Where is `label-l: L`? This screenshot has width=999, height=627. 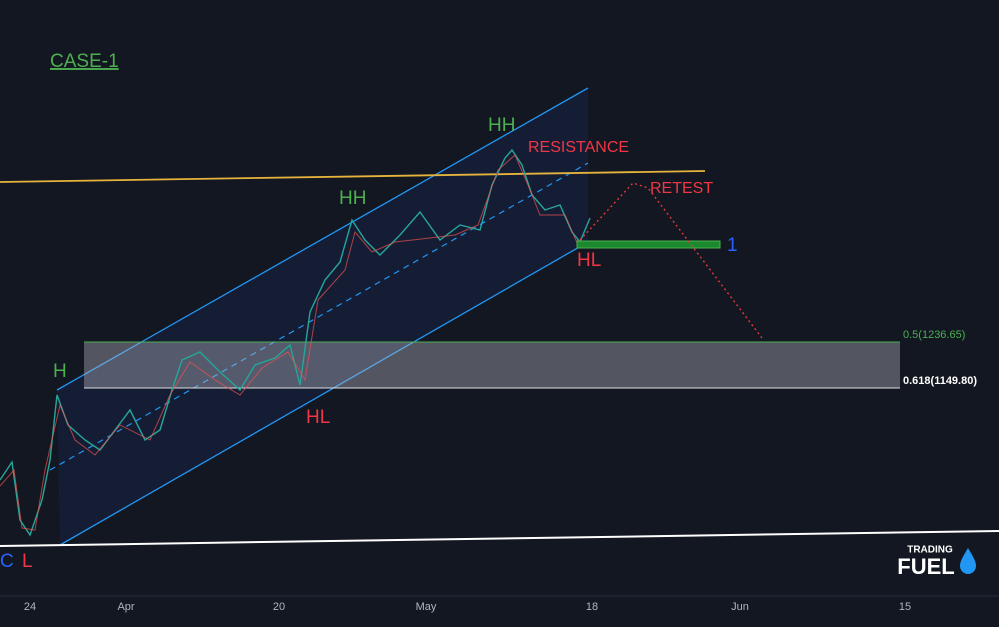
label-l: L is located at coordinates (27, 561).